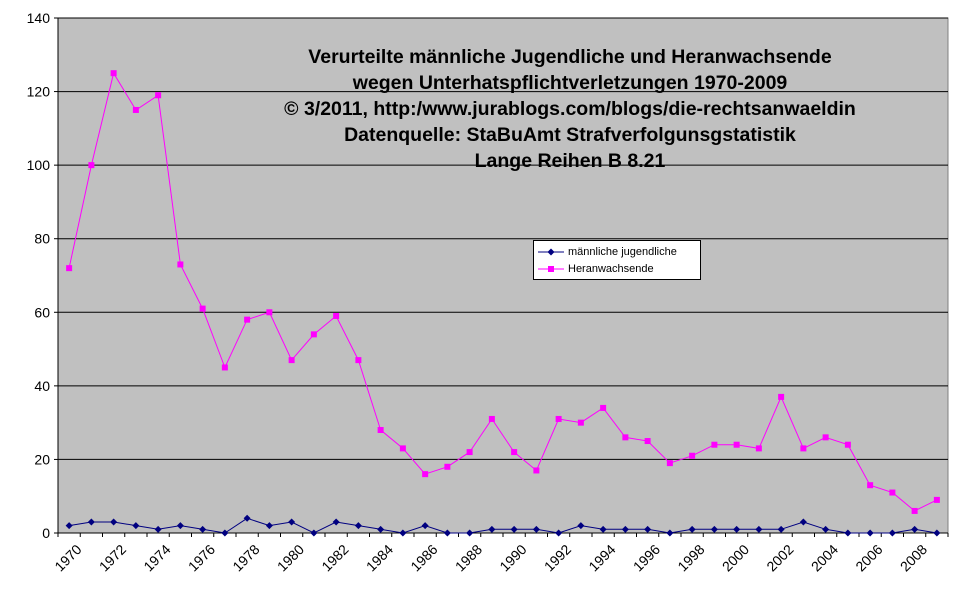 The width and height of the screenshot is (970, 604). Describe the element at coordinates (67, 557) in the screenshot. I see `x-tick-label: 1970` at that location.